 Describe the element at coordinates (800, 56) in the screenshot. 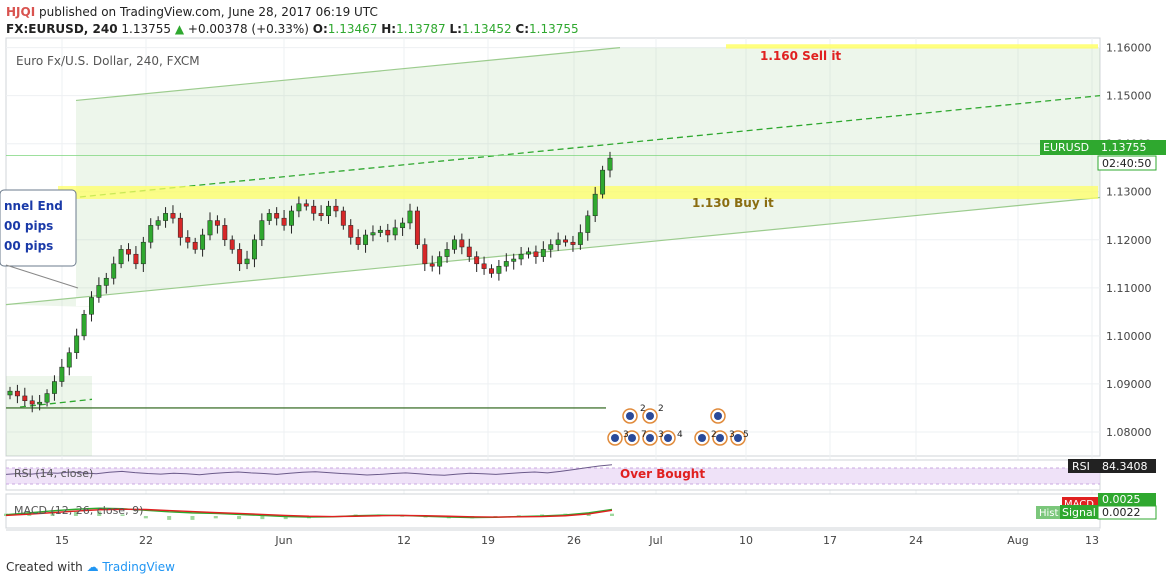

I see `sell-annotation: 1.160 Sell it` at that location.